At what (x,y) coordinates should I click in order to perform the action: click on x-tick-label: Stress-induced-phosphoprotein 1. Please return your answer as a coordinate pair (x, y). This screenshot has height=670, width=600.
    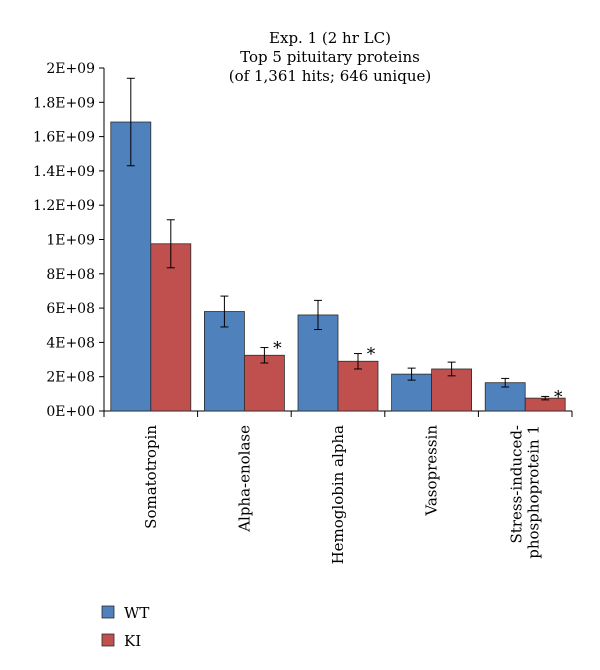
    Looking at the image, I should click on (525, 492).